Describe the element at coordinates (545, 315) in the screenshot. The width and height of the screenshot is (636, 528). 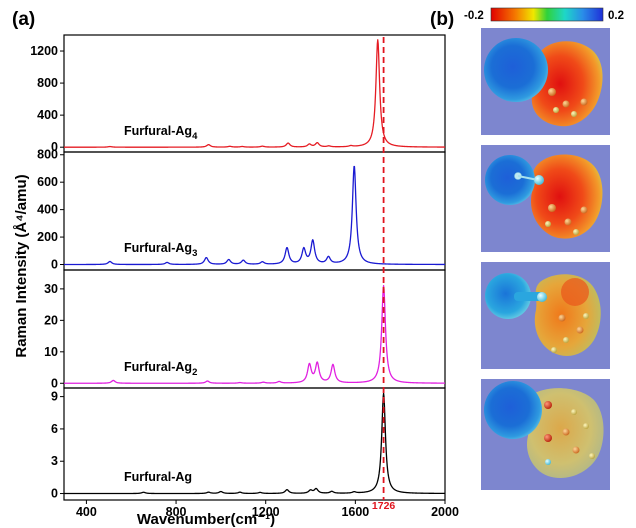
I see `esp-map-ag2` at that location.